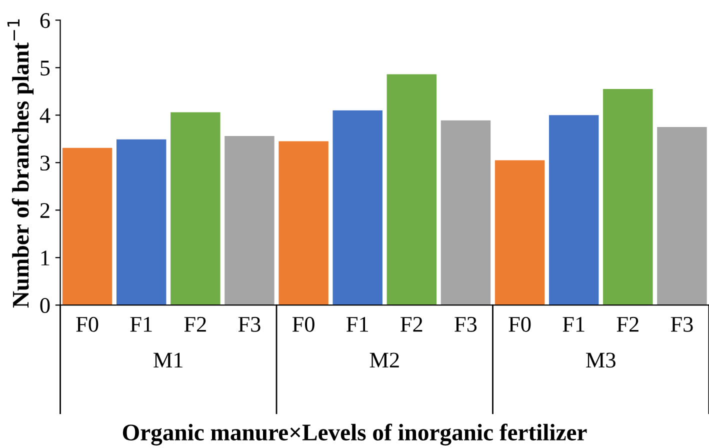 This screenshot has width=709, height=448. I want to click on y-tick-label: 5, so click(45, 68).